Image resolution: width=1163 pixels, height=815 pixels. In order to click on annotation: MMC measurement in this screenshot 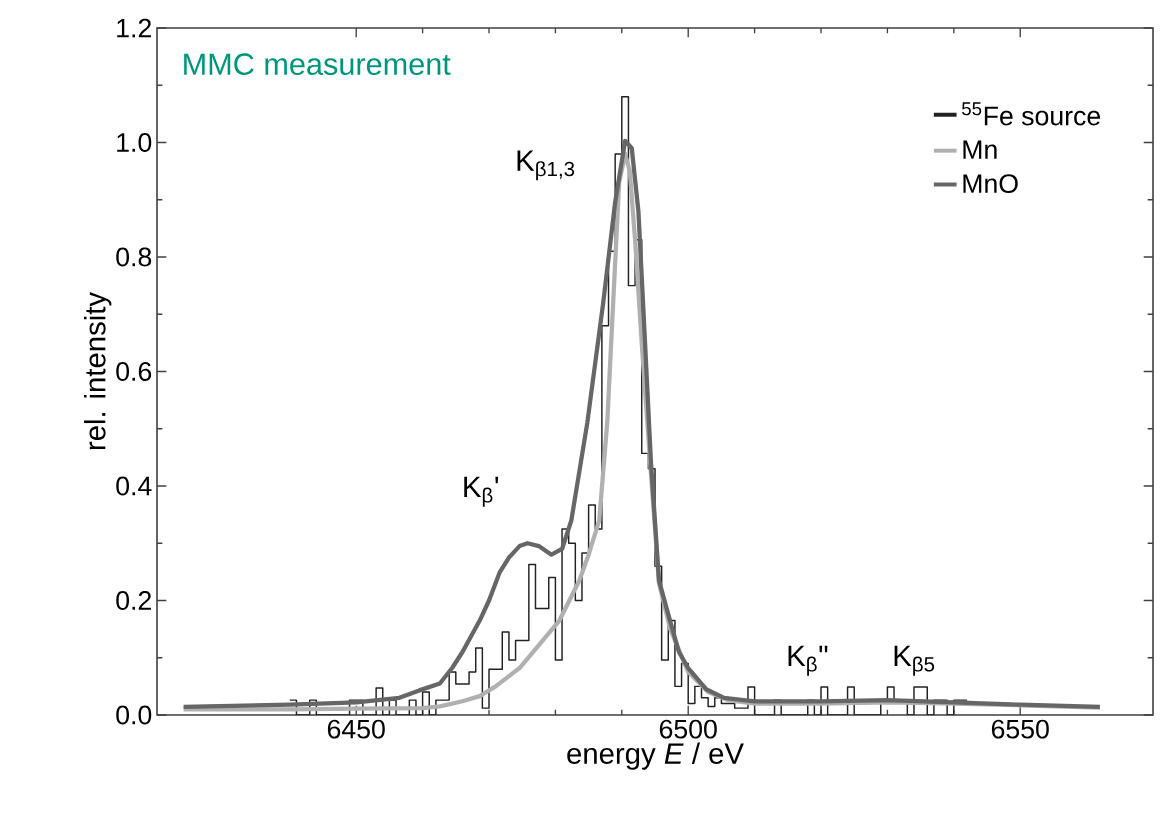, I will do `click(317, 64)`.